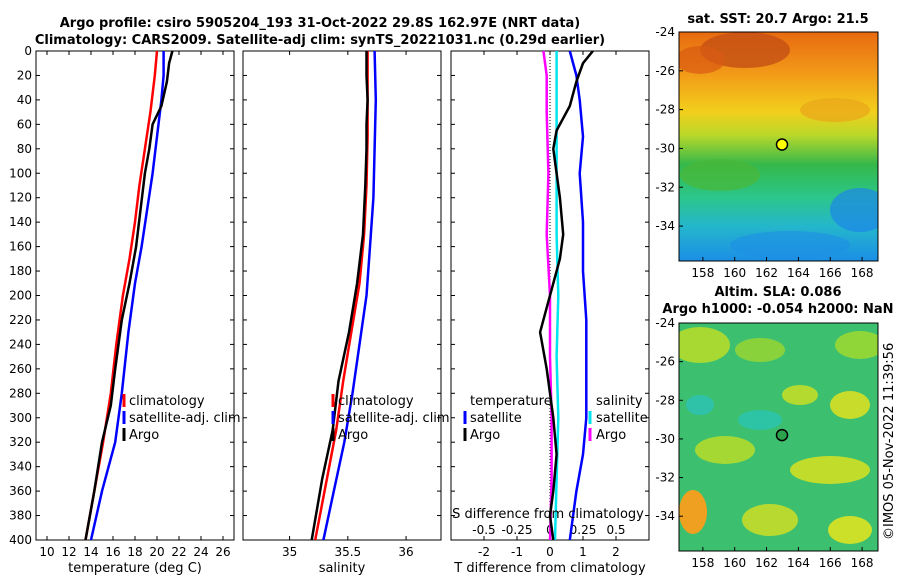 This screenshot has height=580, width=900. What do you see at coordinates (669, 129) in the screenshot?
I see `sst-lat-ticks: -24 -26 -28 -30 -32 -34` at bounding box center [669, 129].